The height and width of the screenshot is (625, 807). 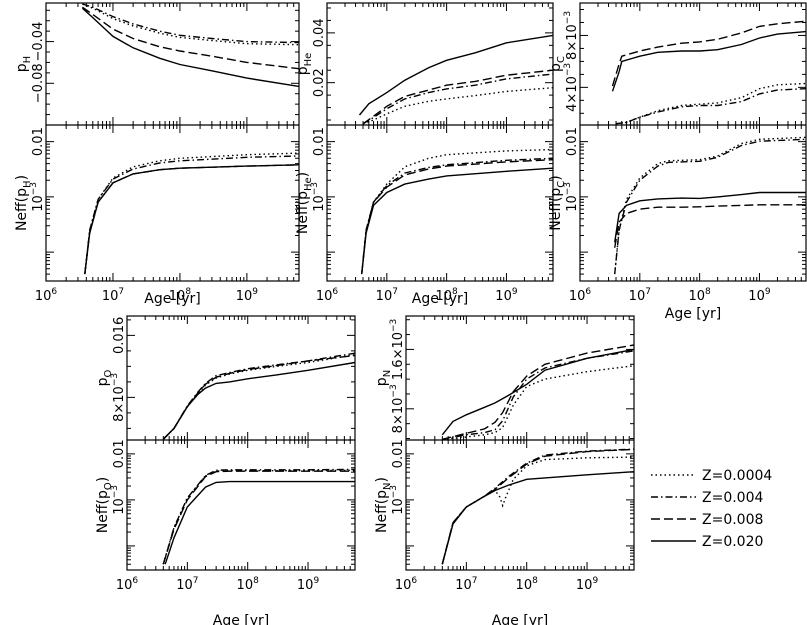 I want to click on legend-item: Z=0.0004, so click(x=711, y=476).